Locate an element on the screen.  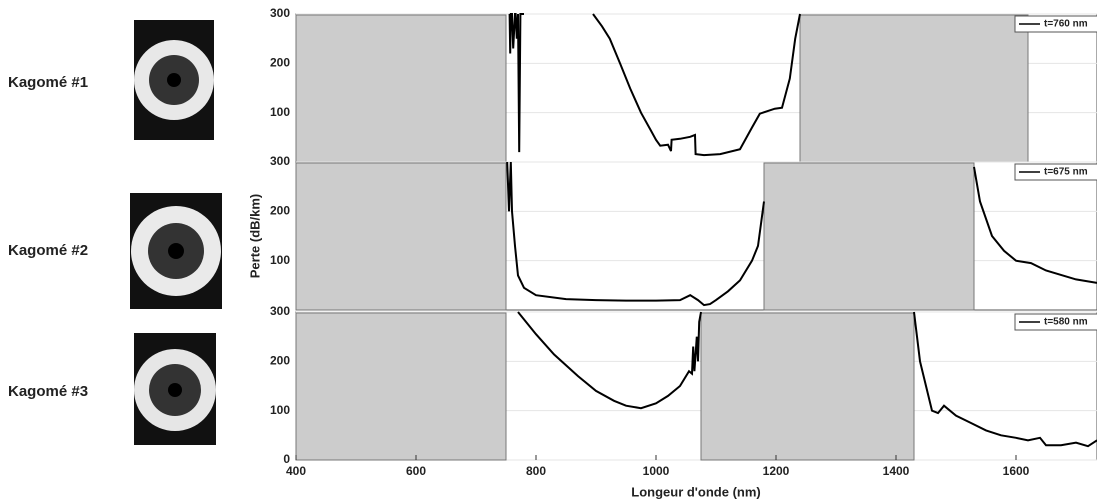
x-tick-label: 600 is located at coordinates (416, 471).